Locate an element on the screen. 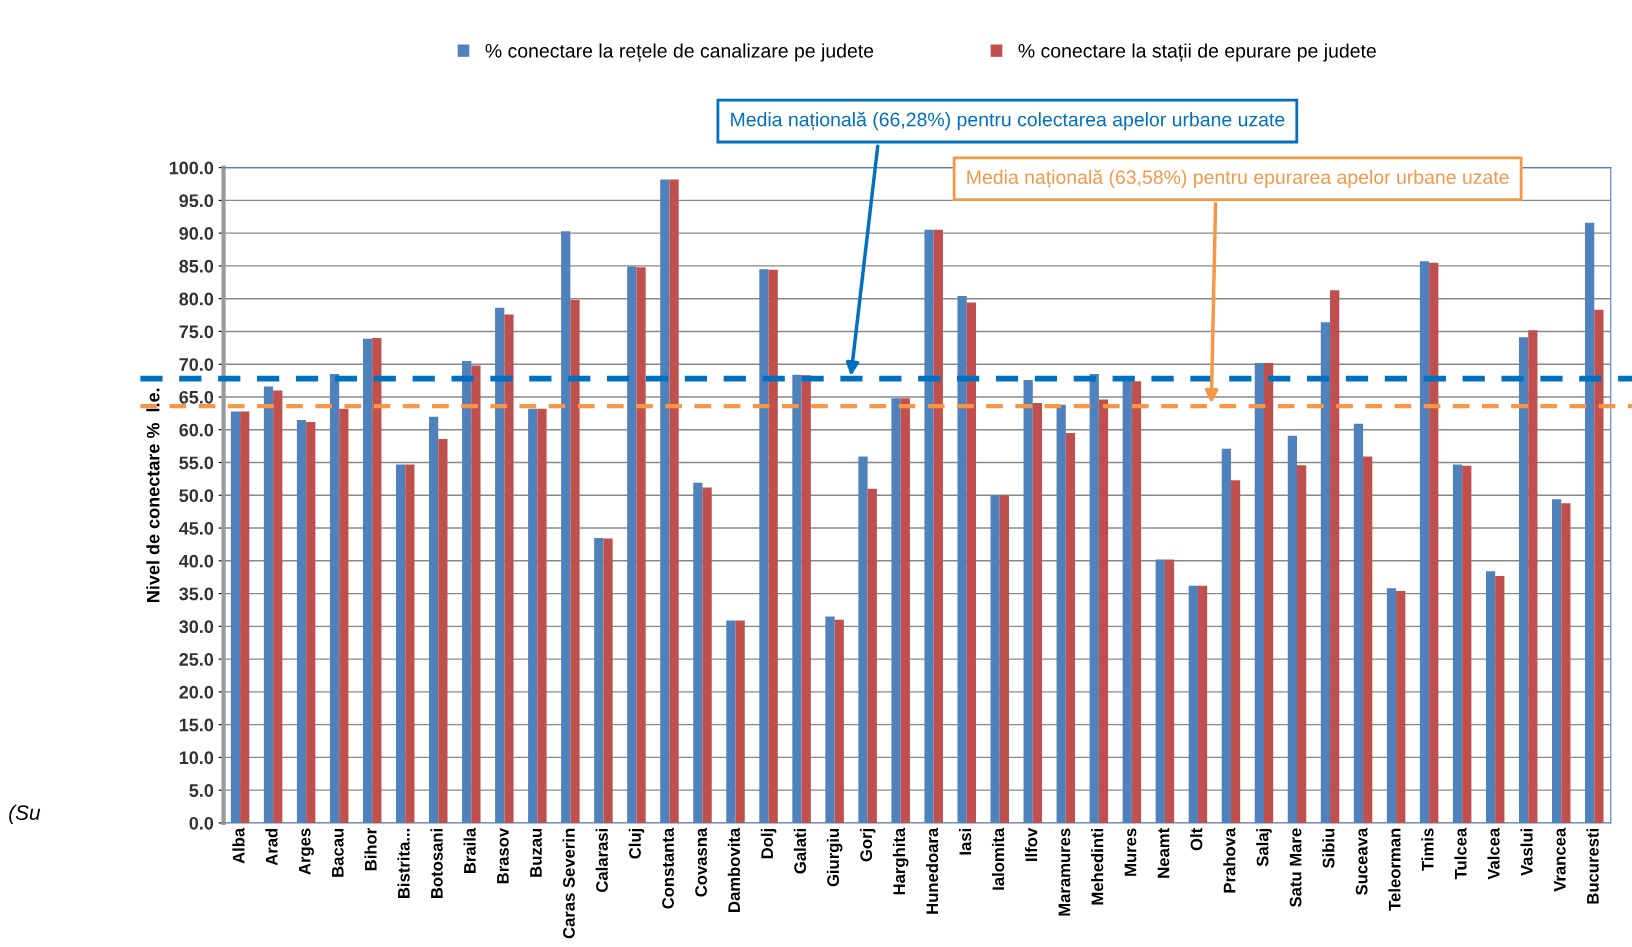  x-tick-label: Neamt is located at coordinates (1163, 853).